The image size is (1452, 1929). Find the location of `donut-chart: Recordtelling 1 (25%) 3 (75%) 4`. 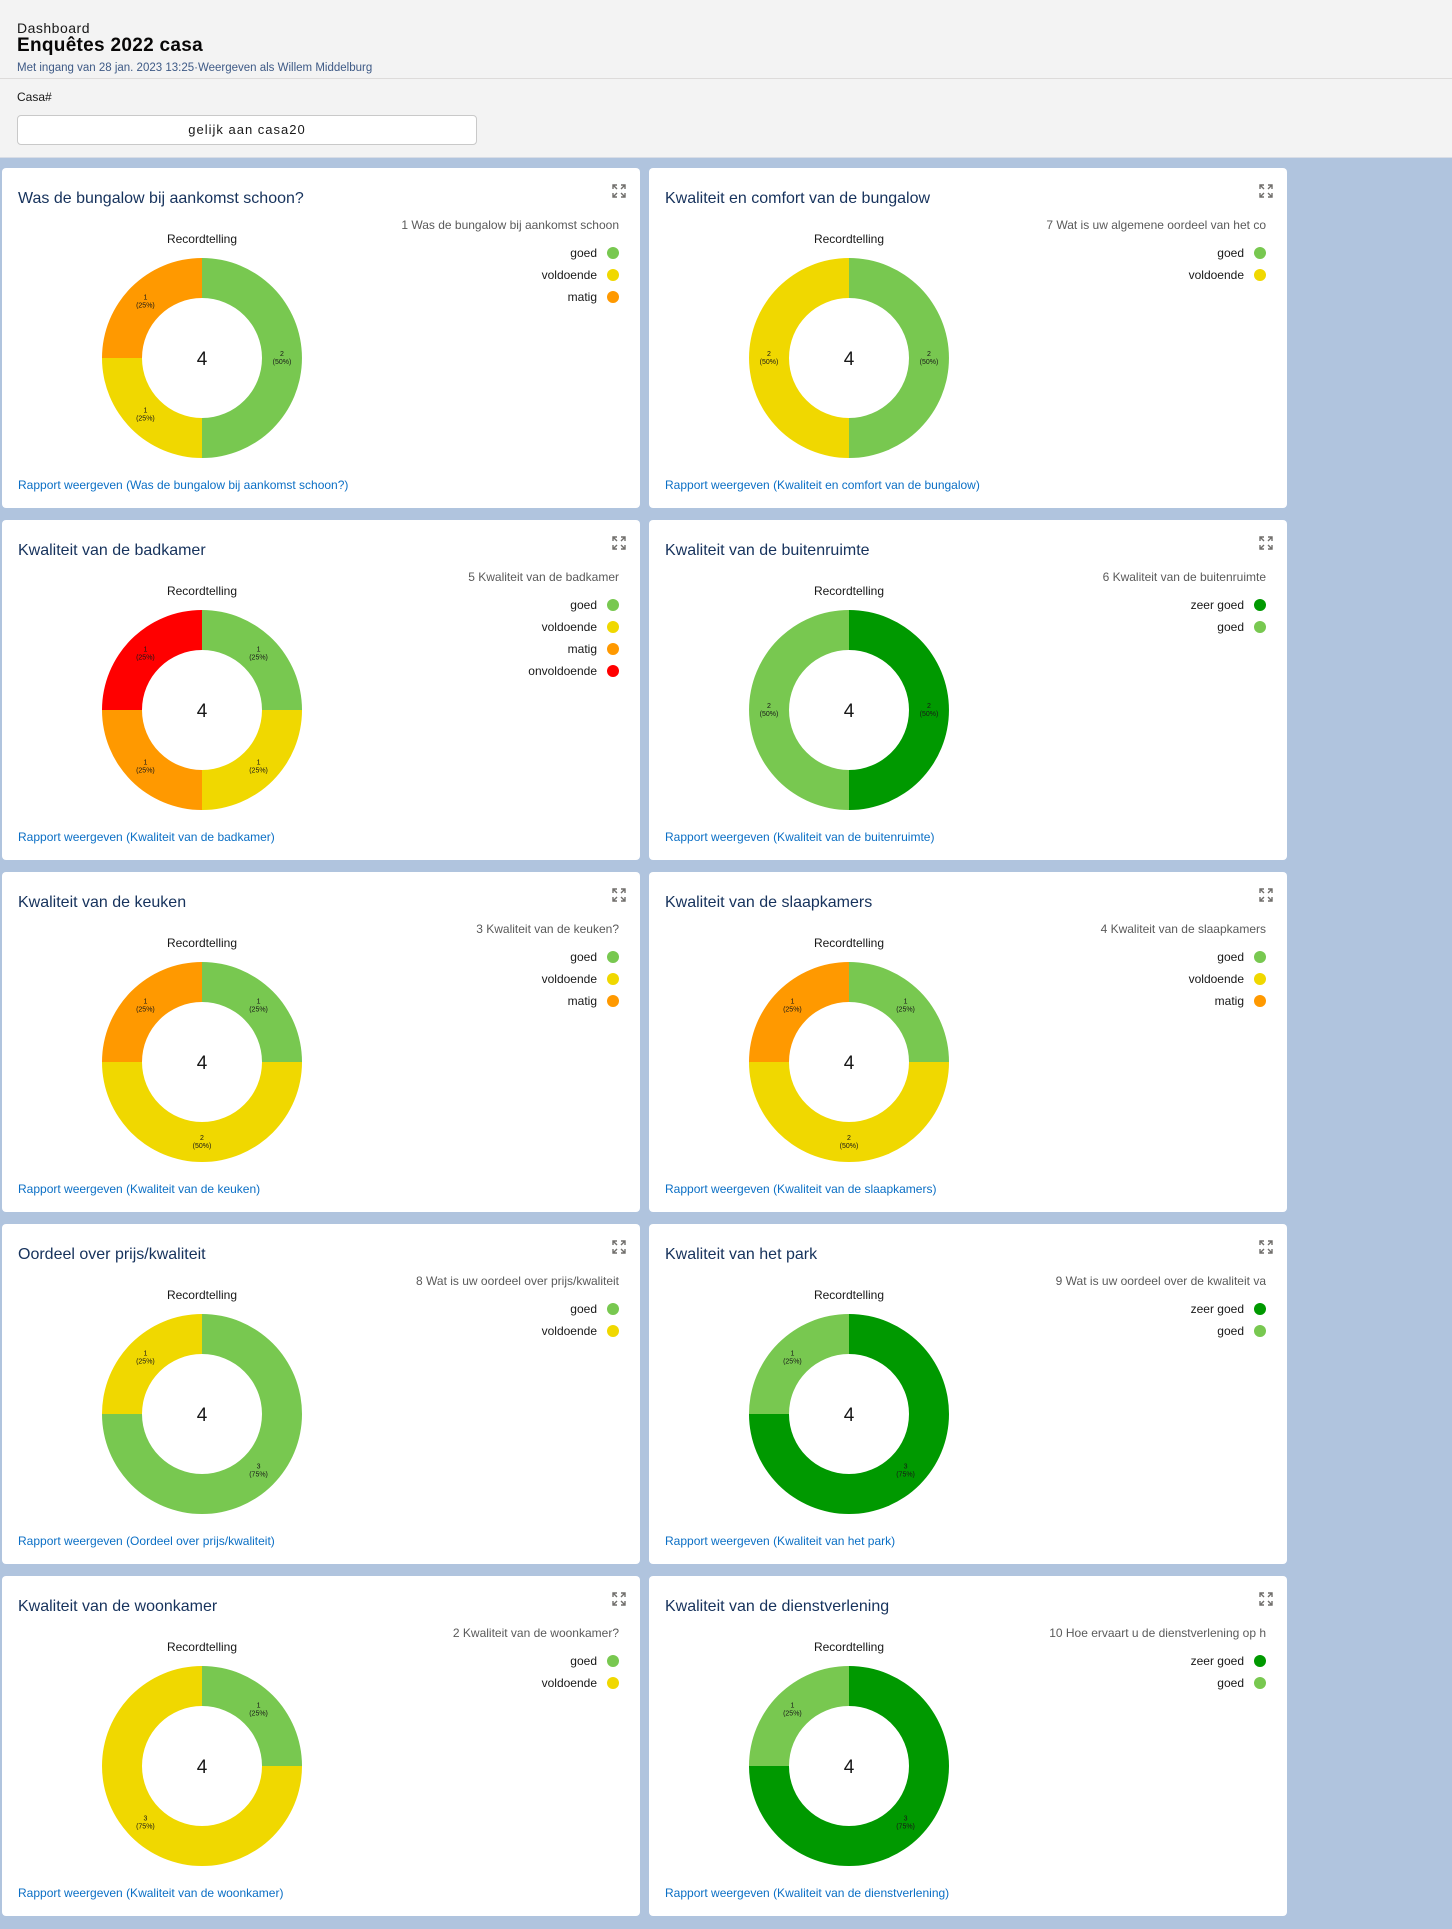

donut-chart: Recordtelling 1 (25%) 3 (75%) 4 is located at coordinates (212, 1726).